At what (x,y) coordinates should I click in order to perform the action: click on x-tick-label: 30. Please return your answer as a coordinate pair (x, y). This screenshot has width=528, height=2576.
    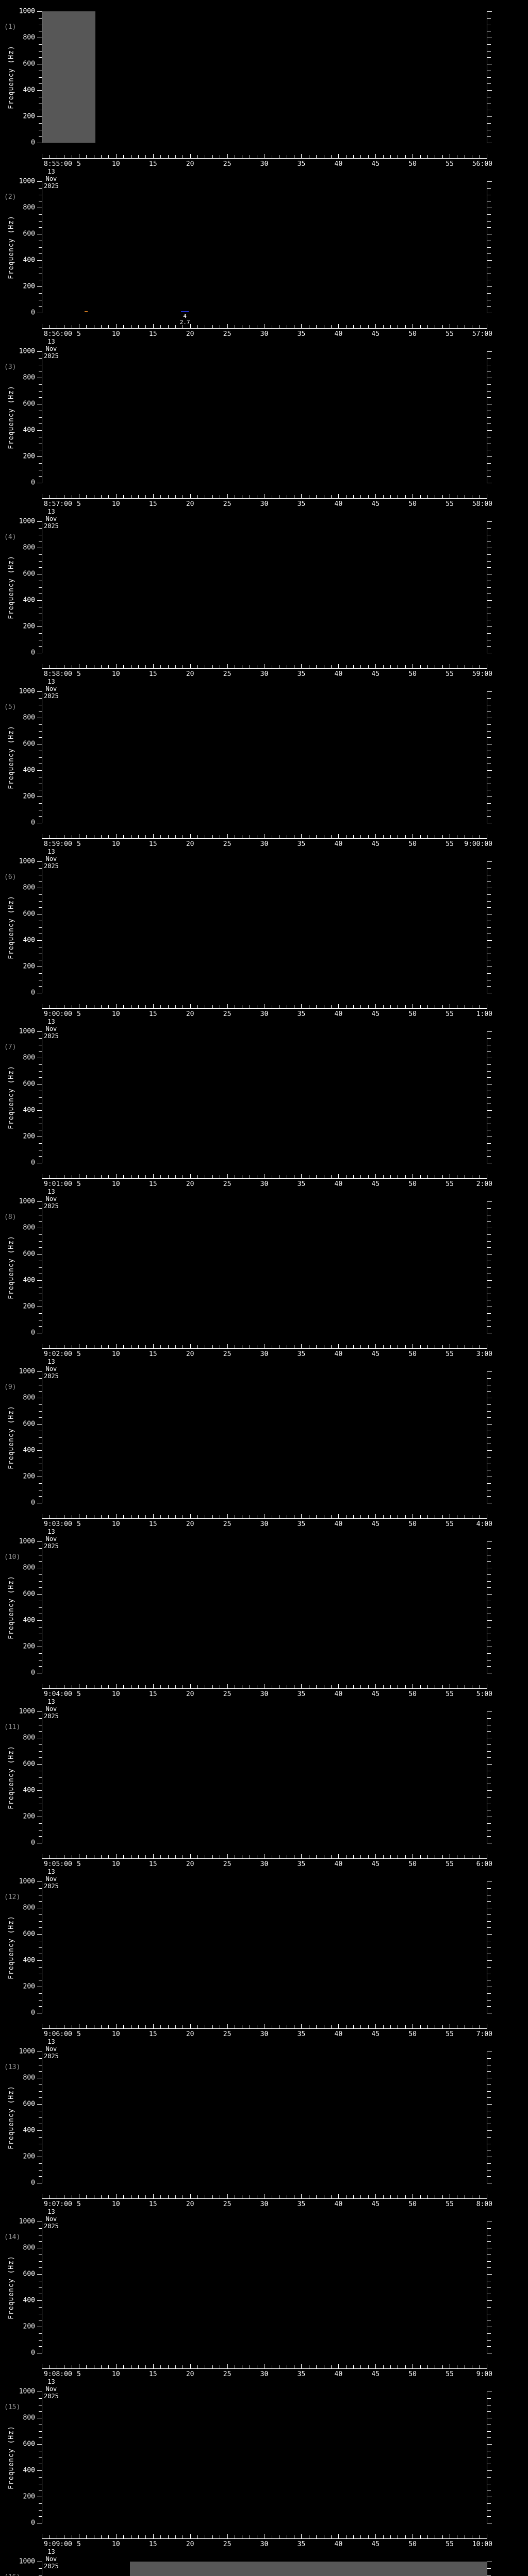
    Looking at the image, I should click on (264, 1184).